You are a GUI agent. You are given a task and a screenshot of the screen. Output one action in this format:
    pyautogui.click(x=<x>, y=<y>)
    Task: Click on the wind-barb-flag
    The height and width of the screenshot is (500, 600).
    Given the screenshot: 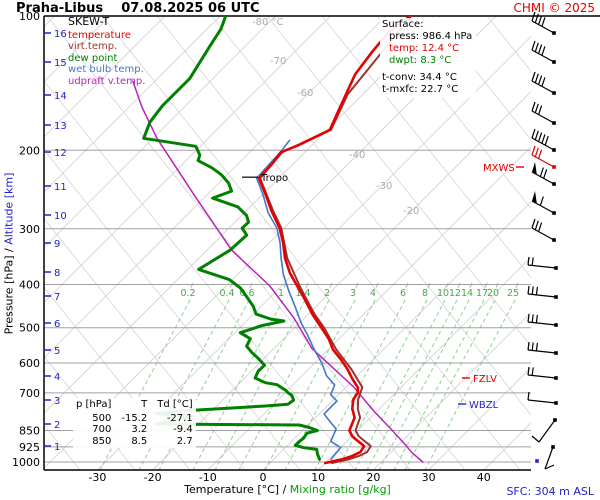 What is the action you would take?
    pyautogui.click(x=534, y=197)
    